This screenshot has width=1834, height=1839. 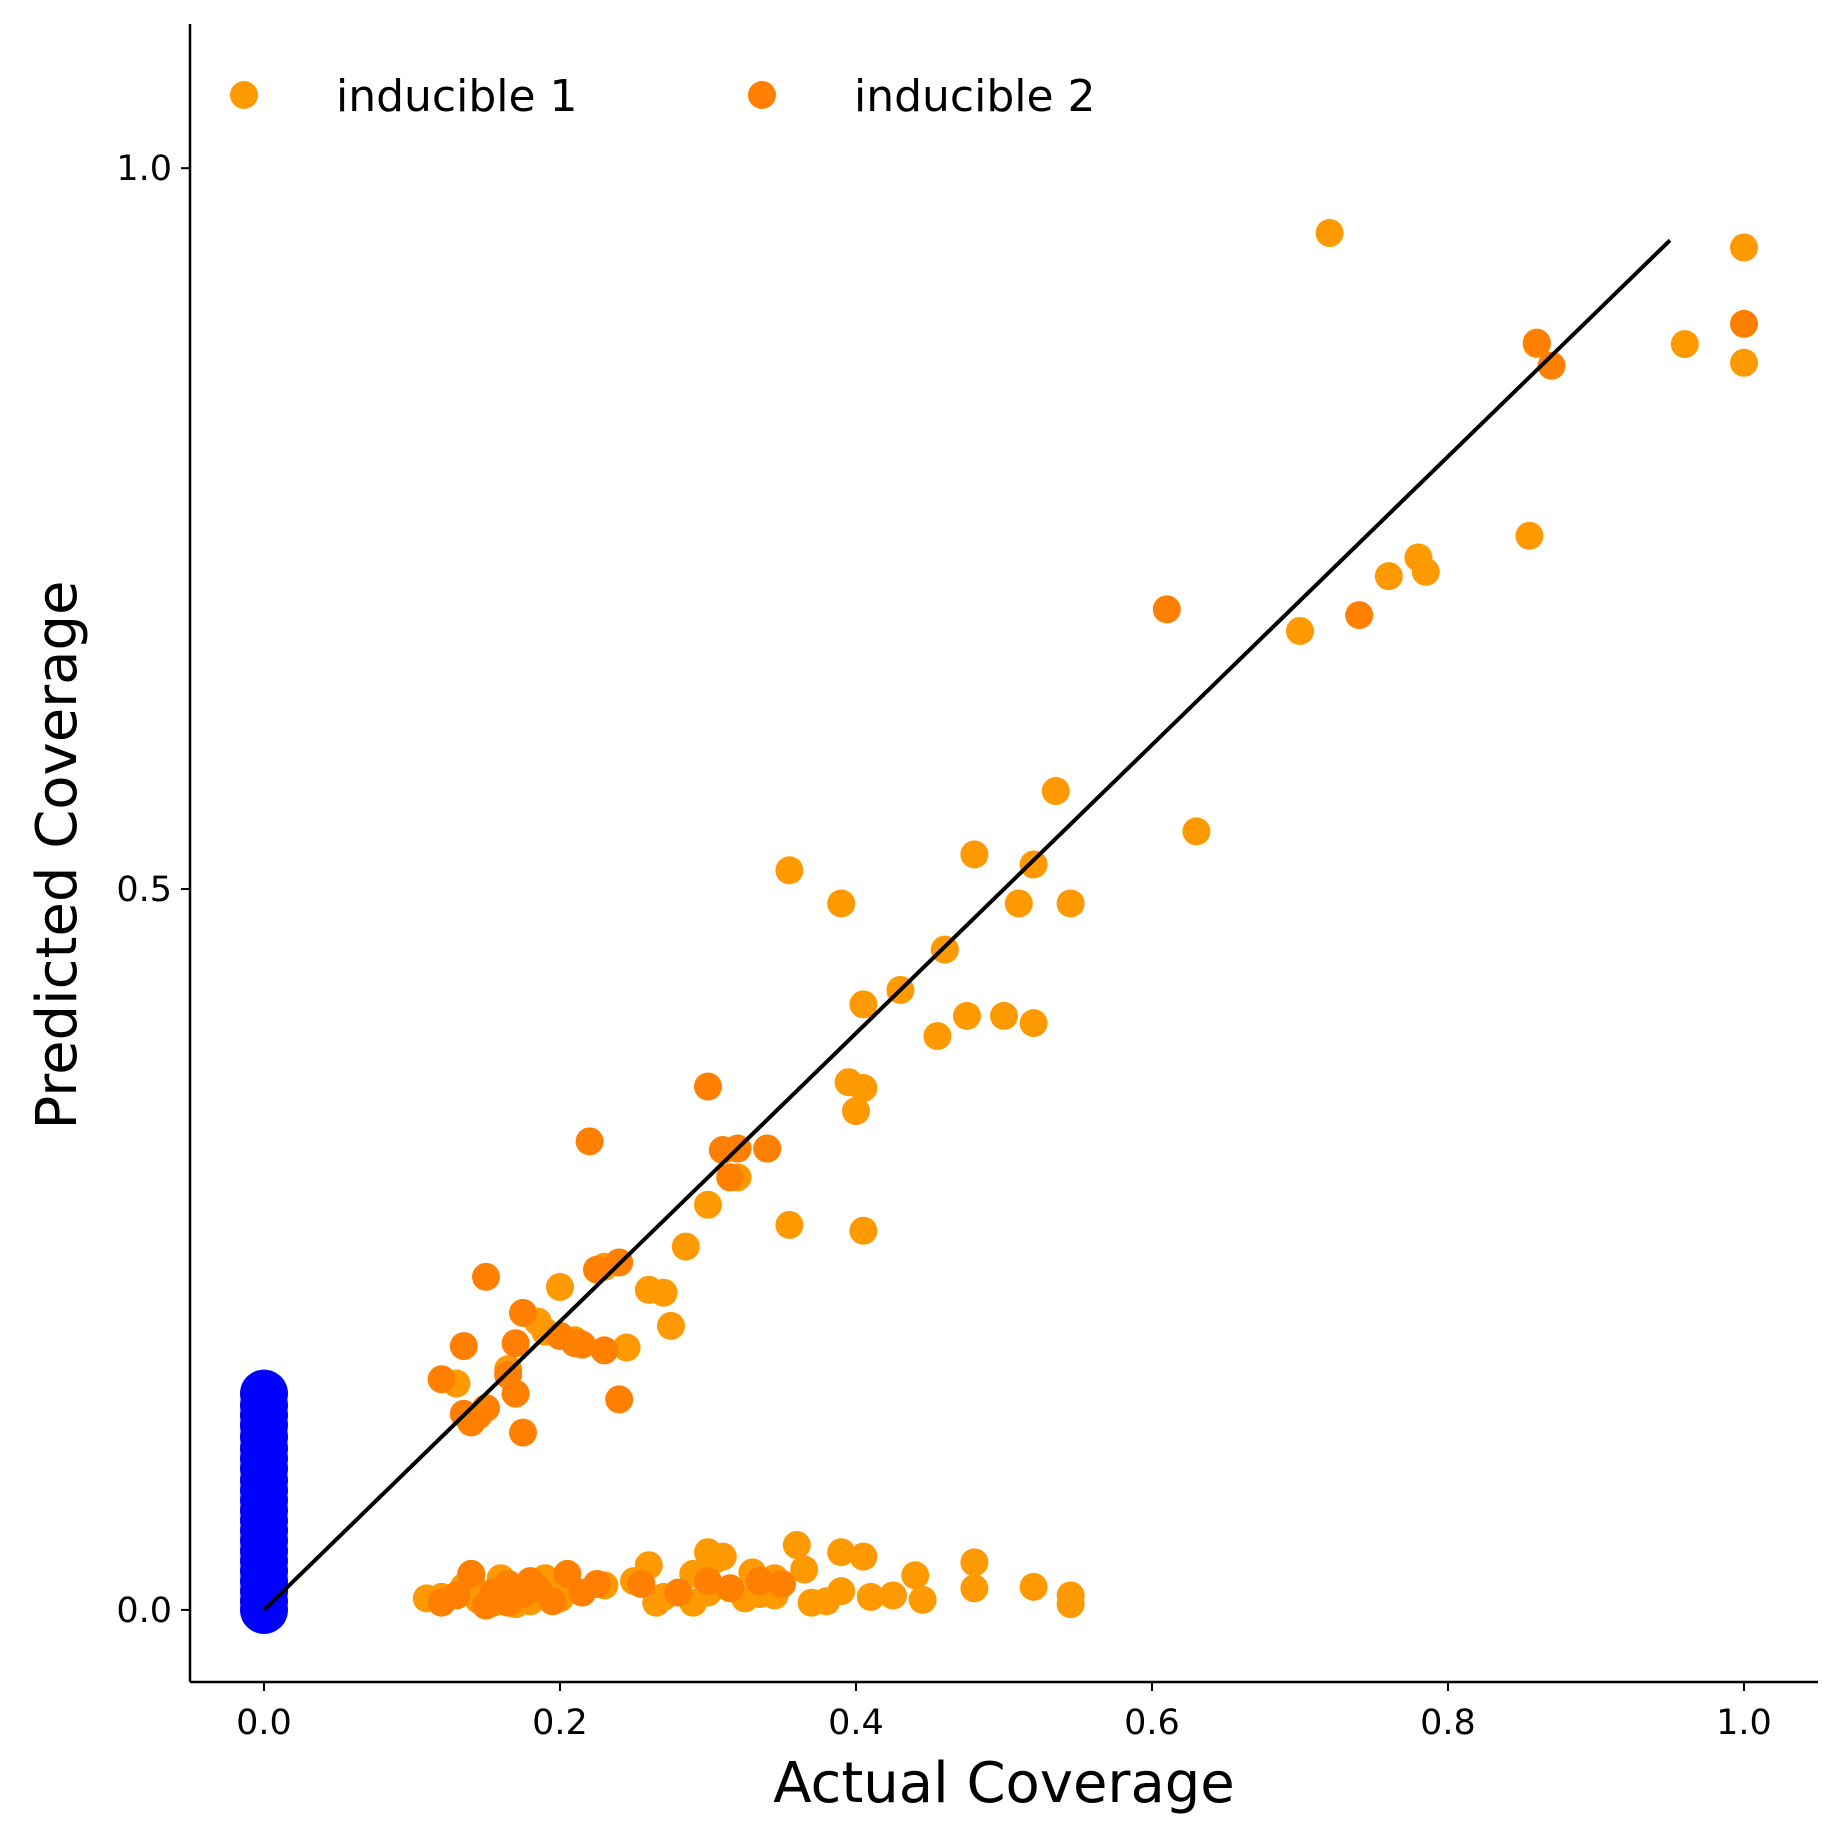 What do you see at coordinates (1152, 1723) in the screenshot?
I see `x-tick-label: 0.6` at bounding box center [1152, 1723].